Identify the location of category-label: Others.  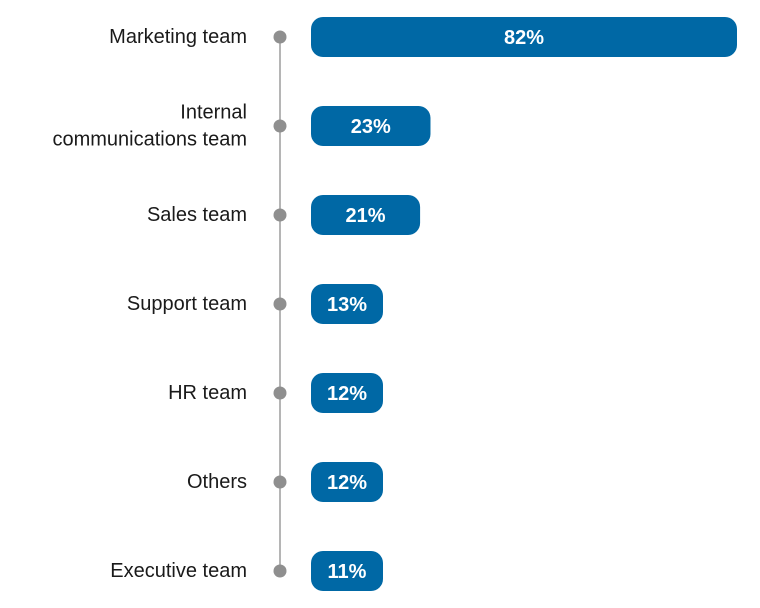
(217, 482).